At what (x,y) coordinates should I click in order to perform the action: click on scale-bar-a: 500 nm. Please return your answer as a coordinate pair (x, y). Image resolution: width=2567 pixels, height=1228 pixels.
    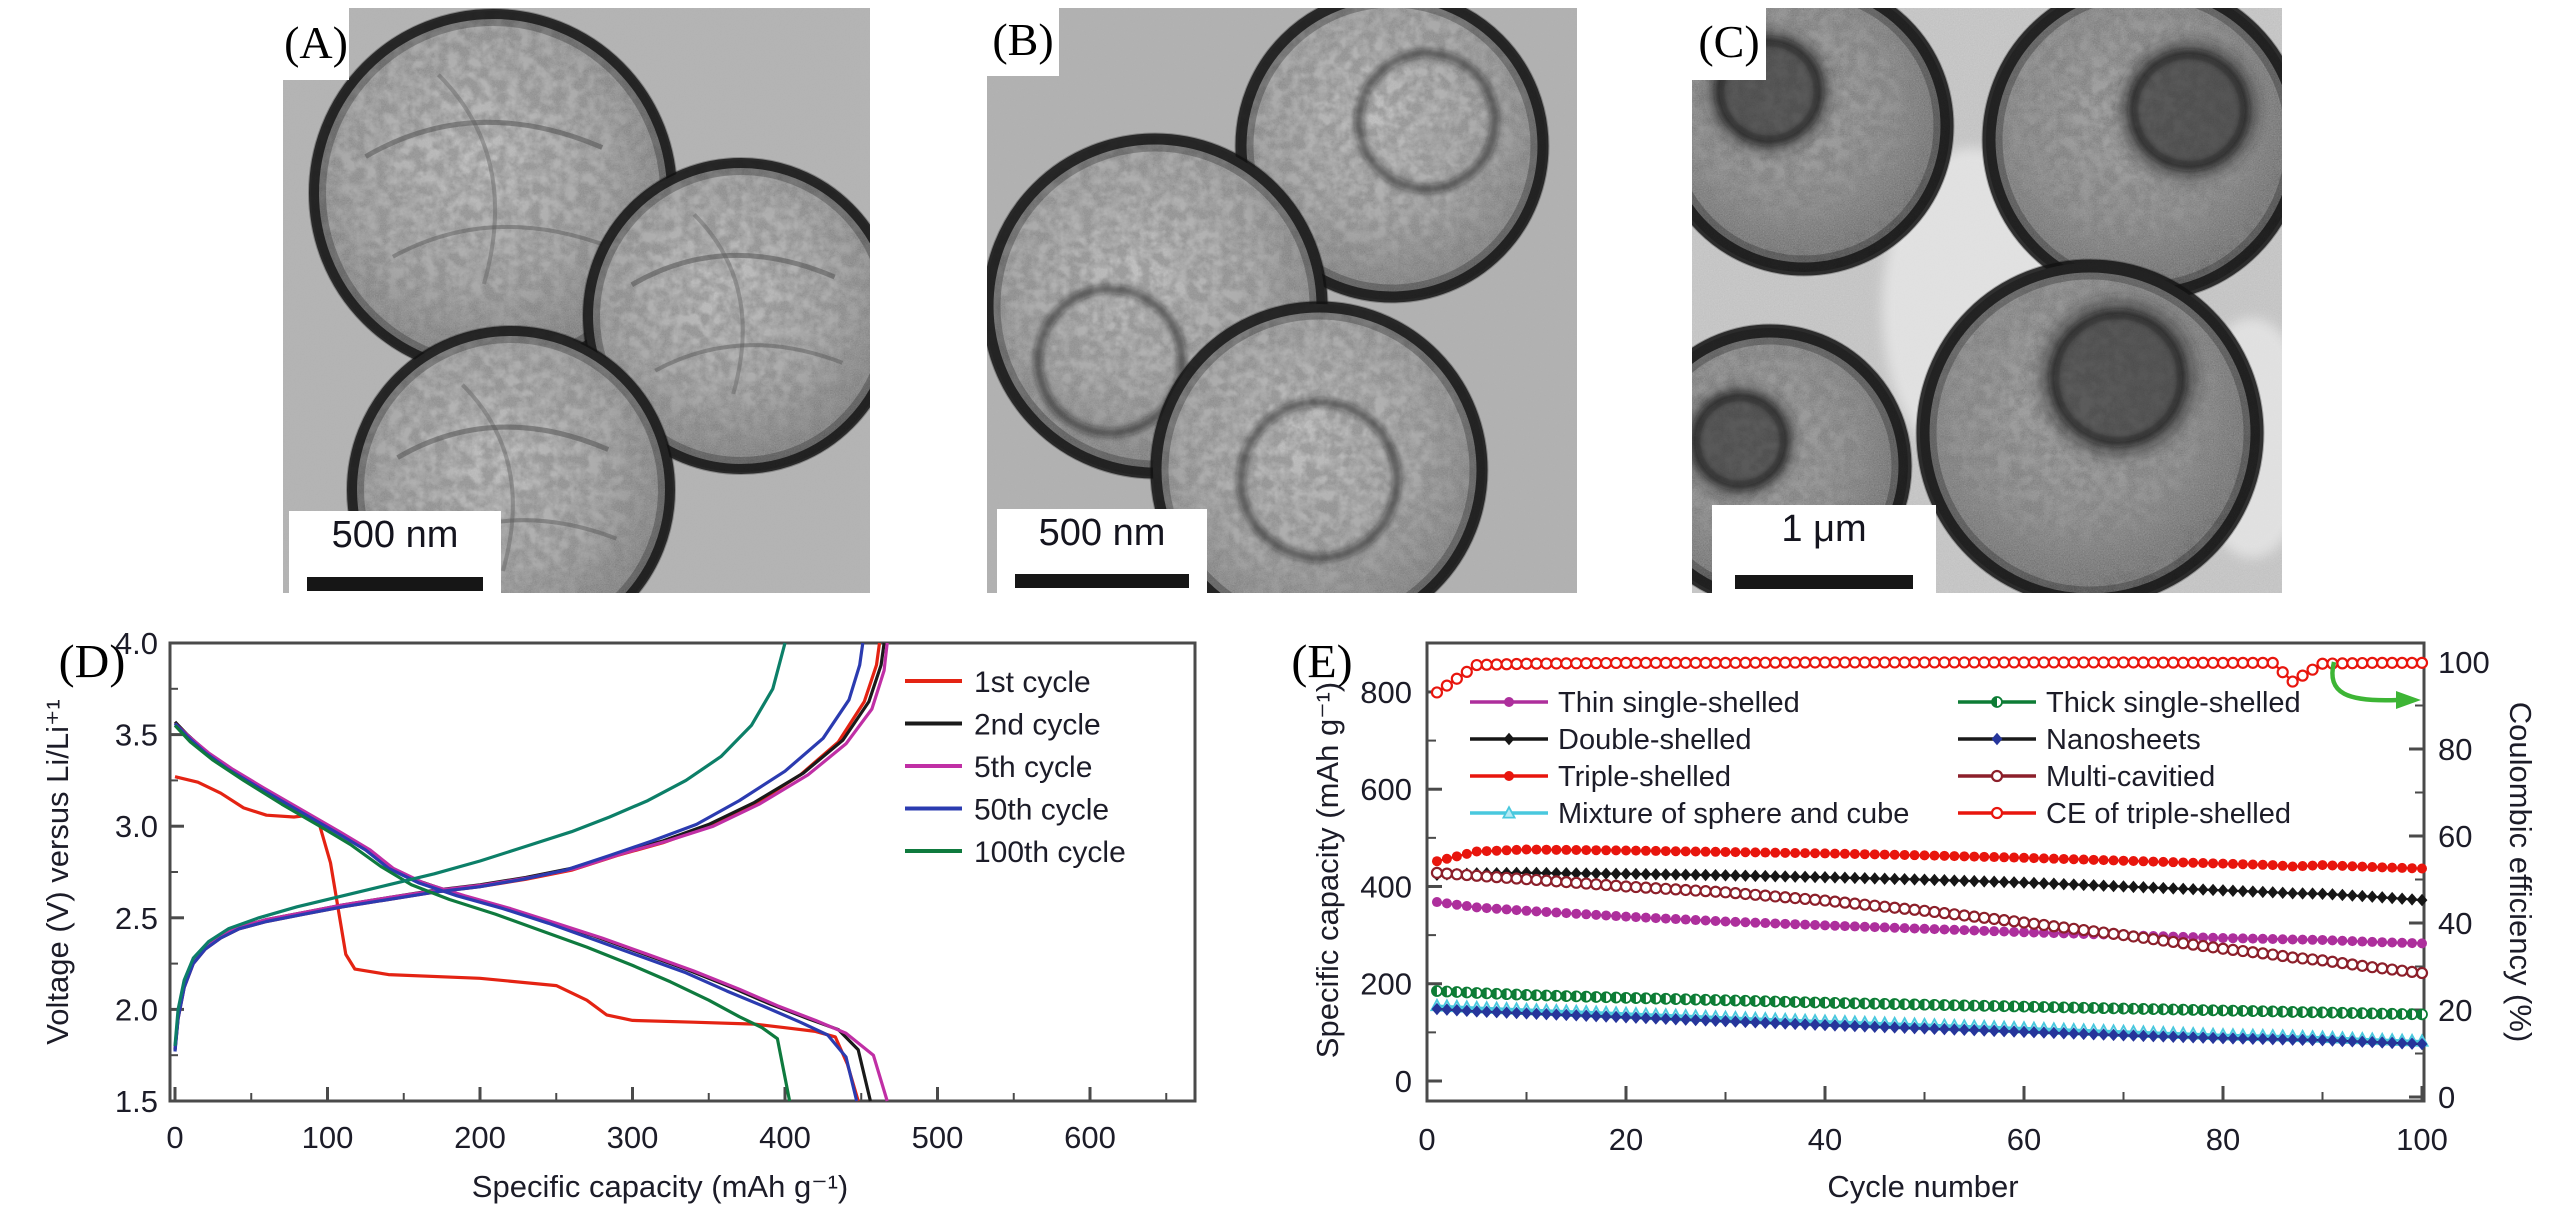
    Looking at the image, I should click on (395, 556).